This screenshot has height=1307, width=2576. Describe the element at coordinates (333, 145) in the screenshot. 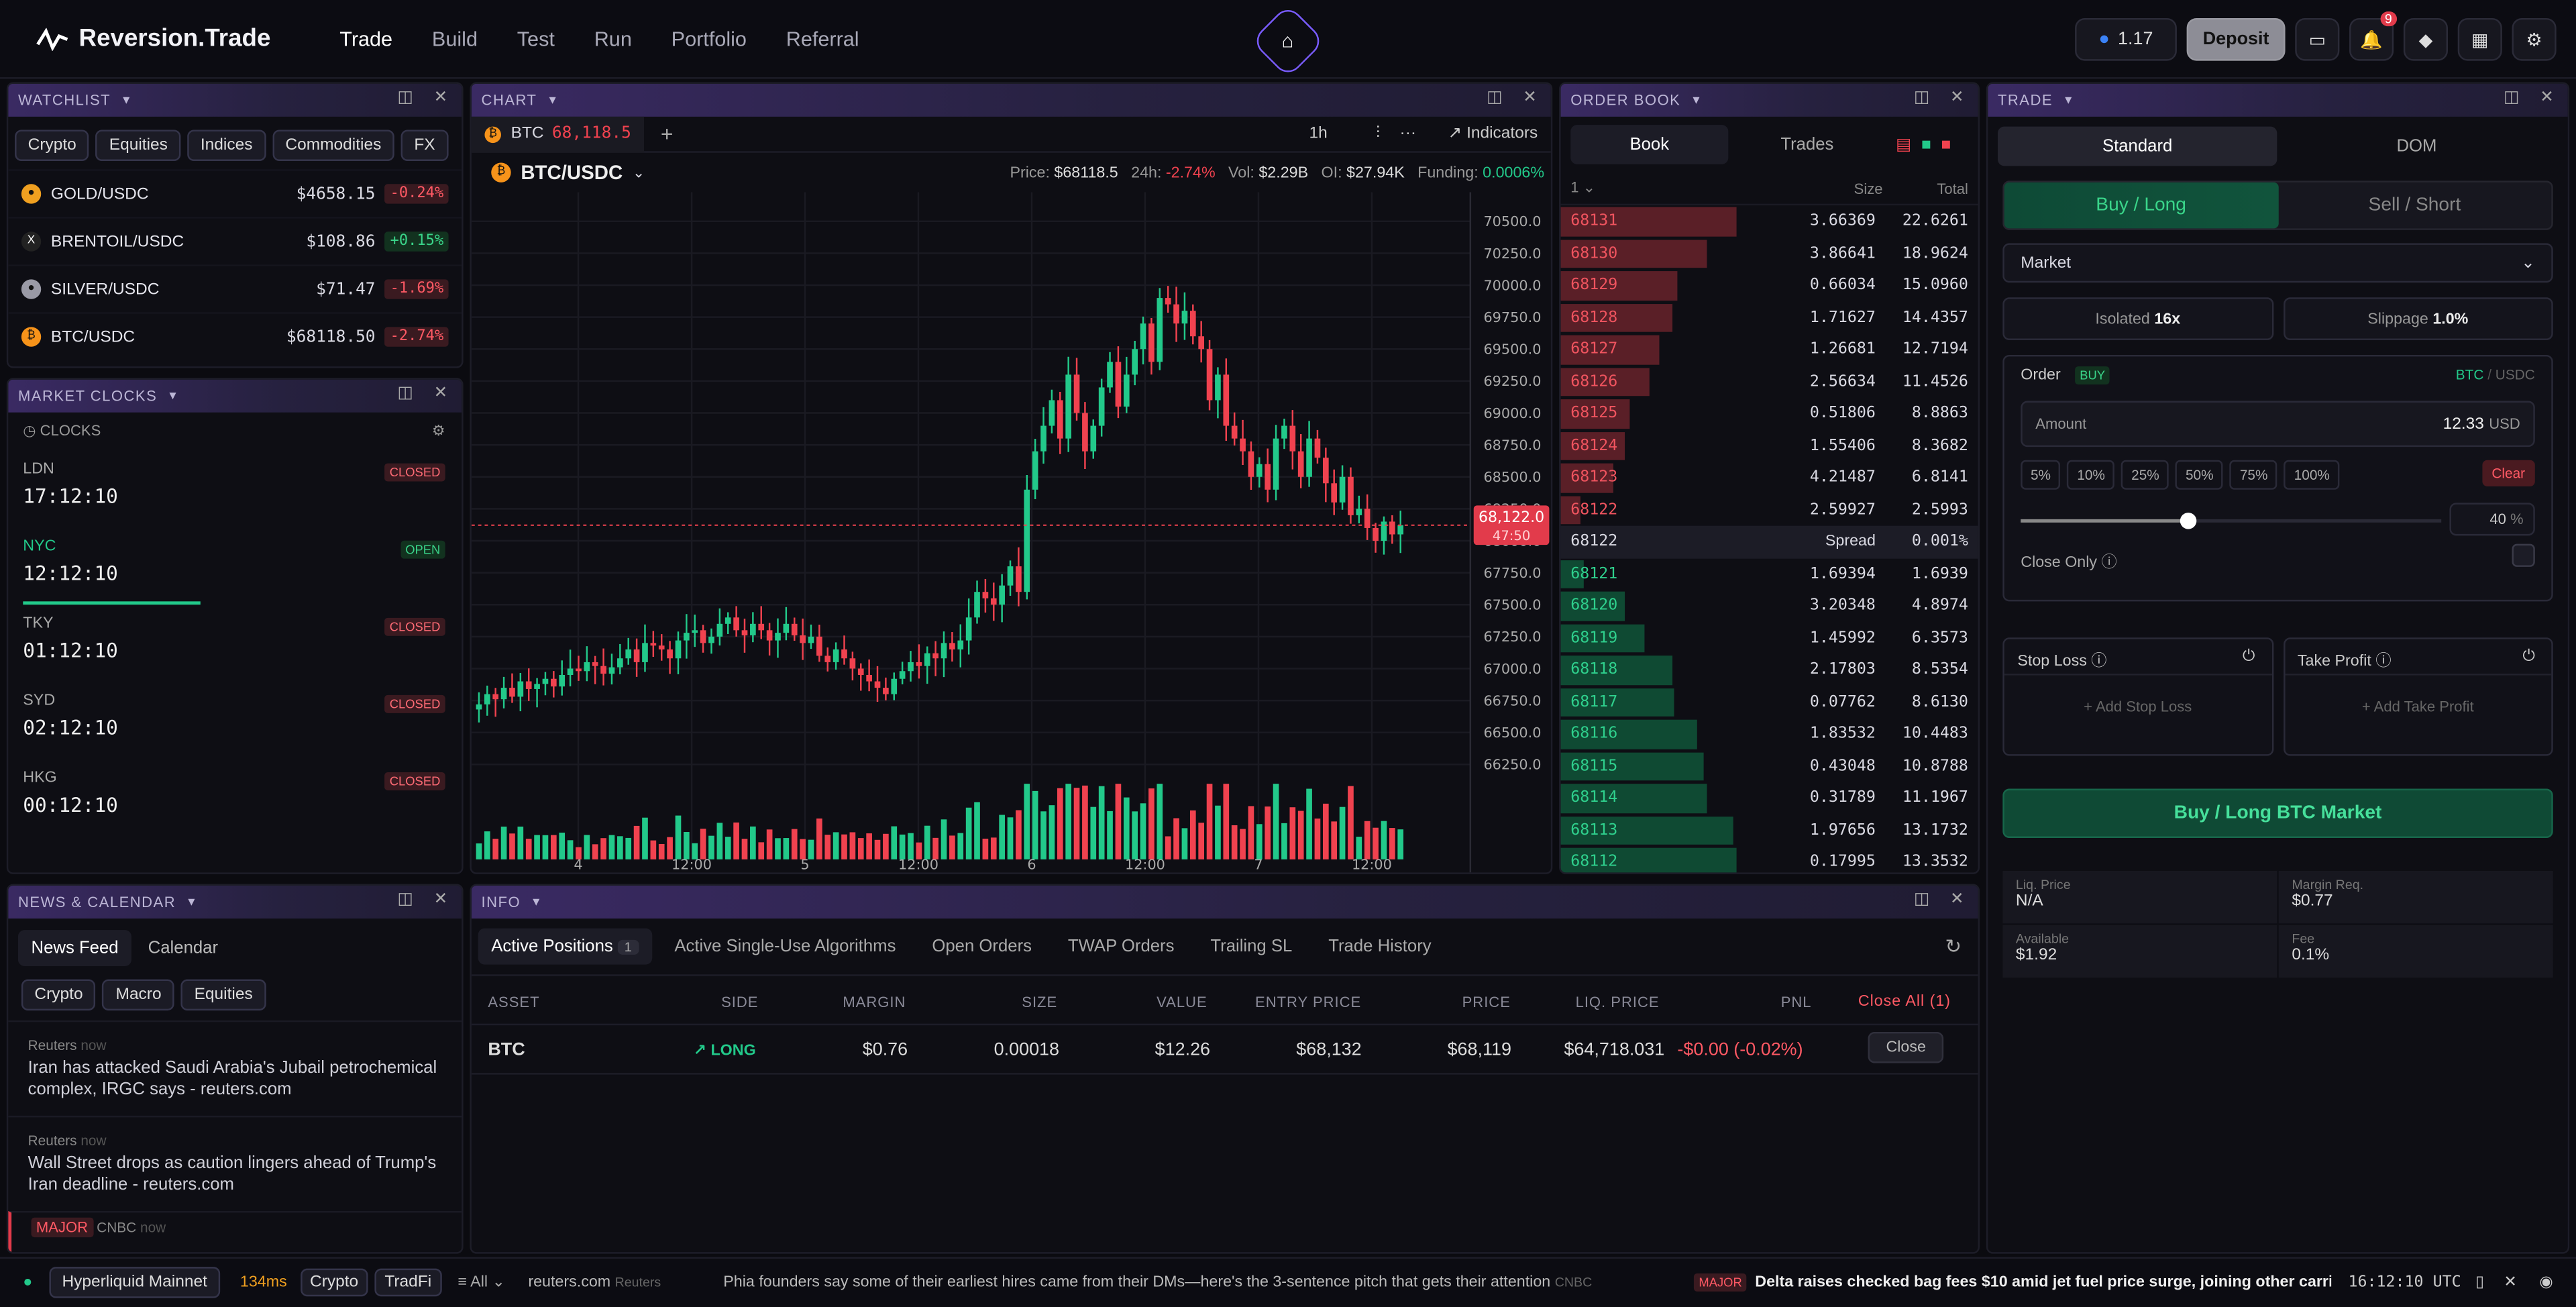

I see `filter-commodities: Commodities` at that location.